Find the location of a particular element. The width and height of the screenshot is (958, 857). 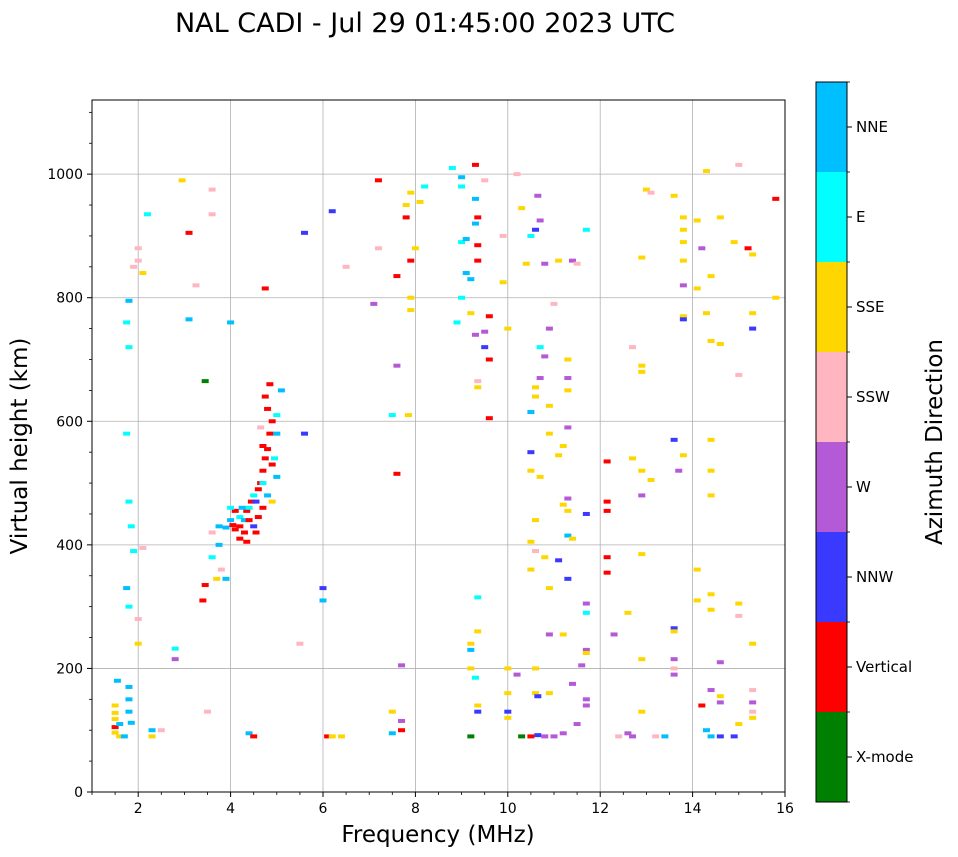

colorbar-frame is located at coordinates (831, 442).